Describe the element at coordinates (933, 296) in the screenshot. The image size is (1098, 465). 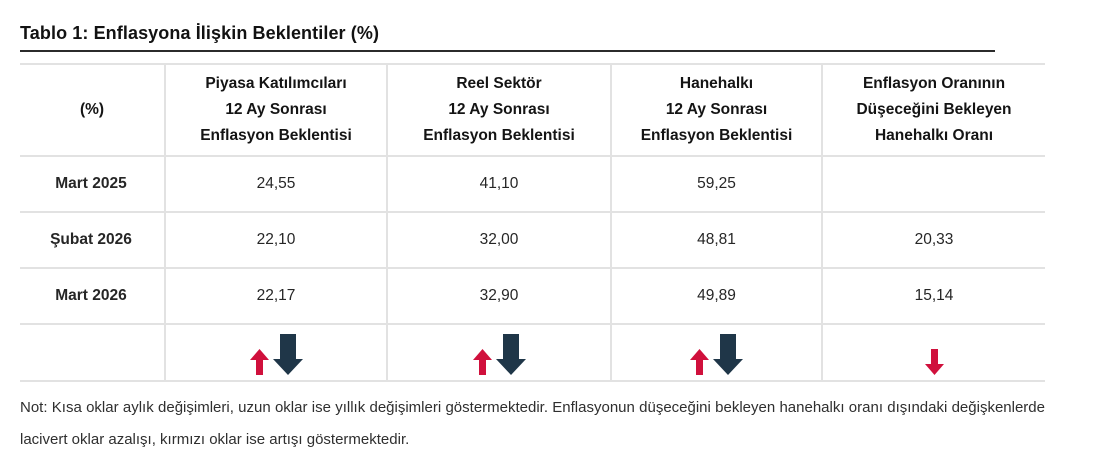
I see `value-cell: 15,14` at that location.